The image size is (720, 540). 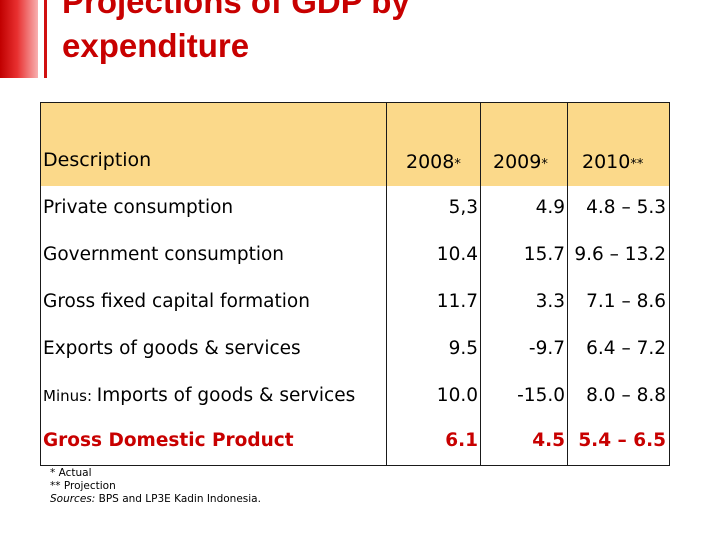 I want to click on cell-2008: 9.5, so click(x=463, y=348).